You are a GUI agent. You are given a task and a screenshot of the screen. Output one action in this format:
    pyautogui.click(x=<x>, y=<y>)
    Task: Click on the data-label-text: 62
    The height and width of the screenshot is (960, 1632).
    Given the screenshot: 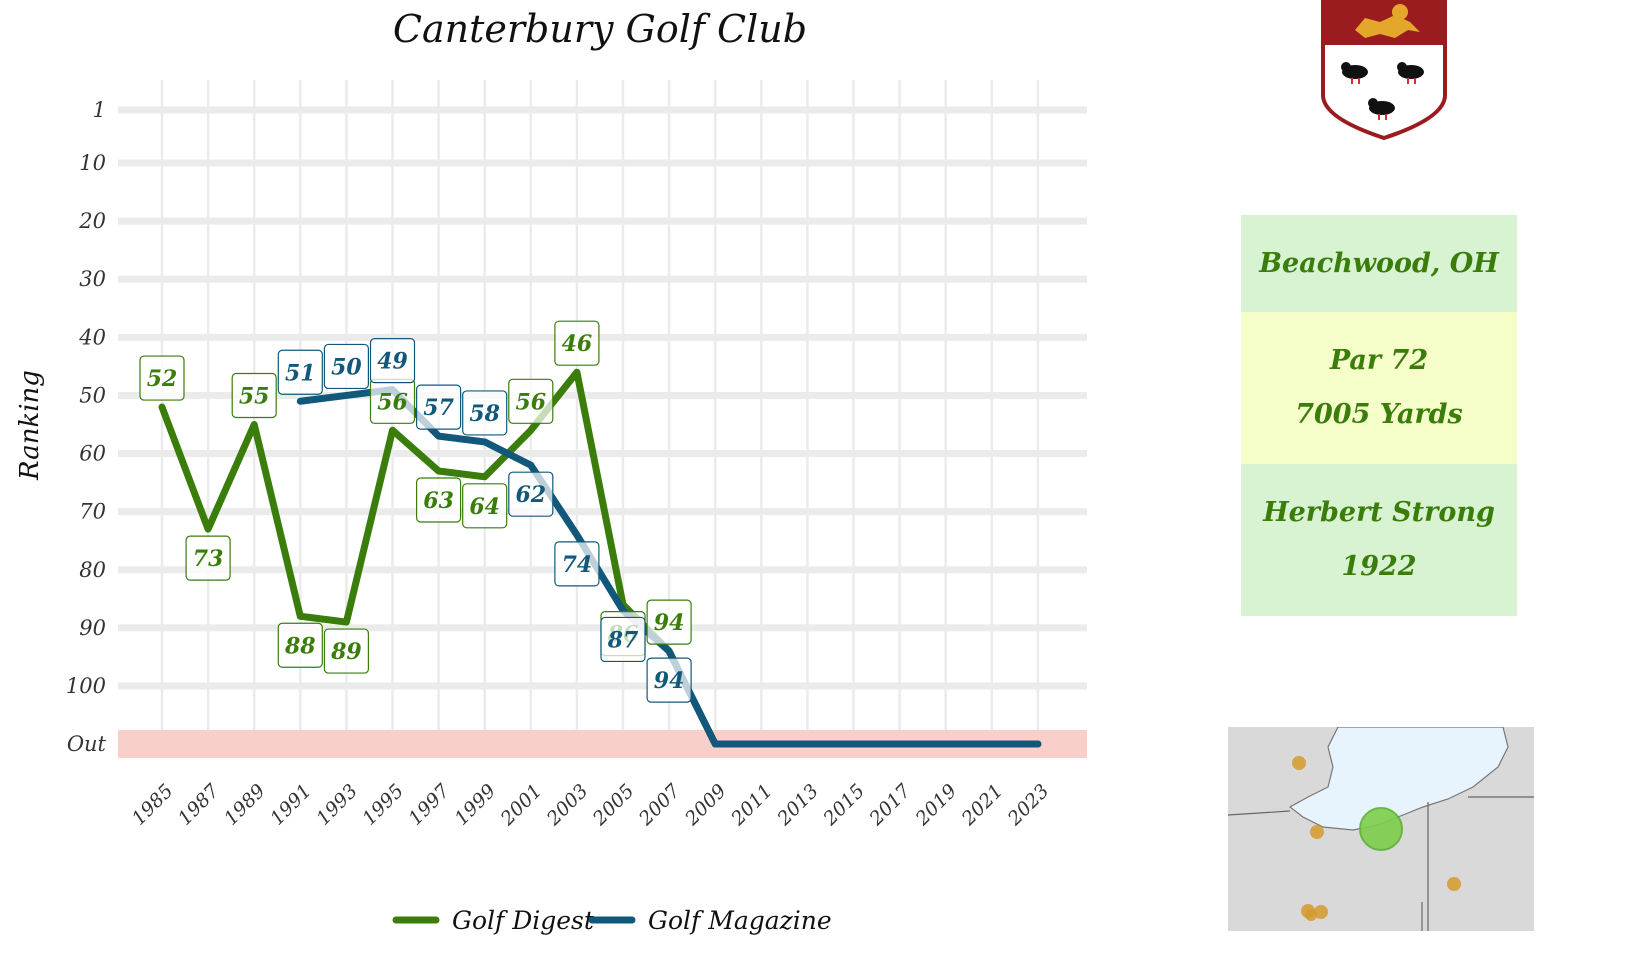 What is the action you would take?
    pyautogui.click(x=530, y=495)
    